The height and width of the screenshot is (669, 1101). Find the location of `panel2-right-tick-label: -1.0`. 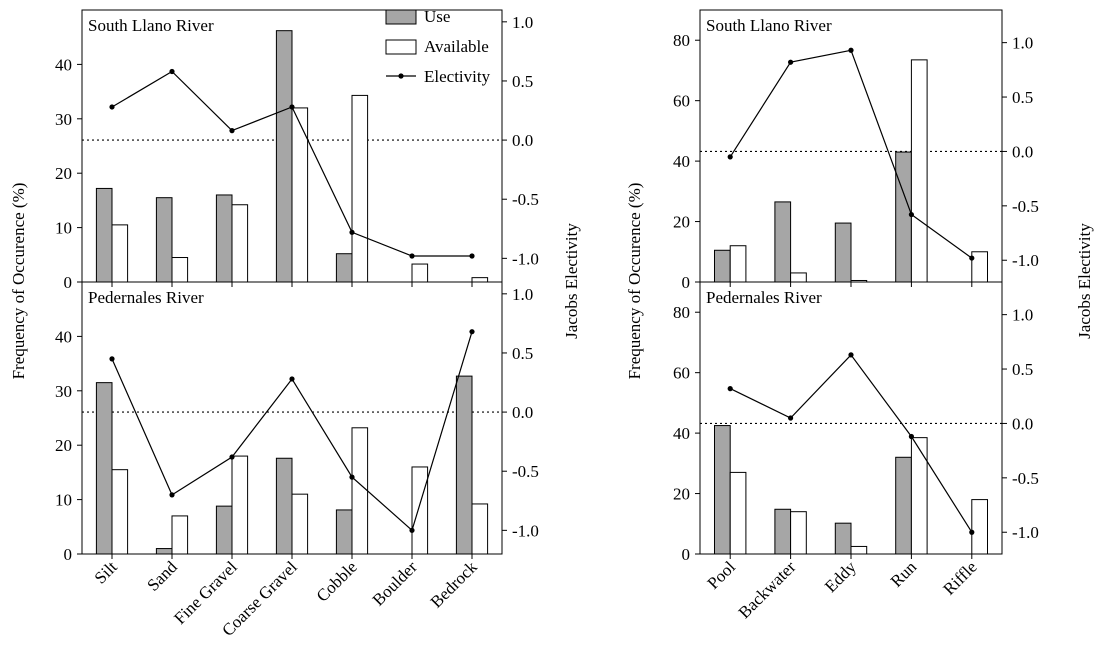

panel2-right-tick-label: -1.0 is located at coordinates (525, 530).